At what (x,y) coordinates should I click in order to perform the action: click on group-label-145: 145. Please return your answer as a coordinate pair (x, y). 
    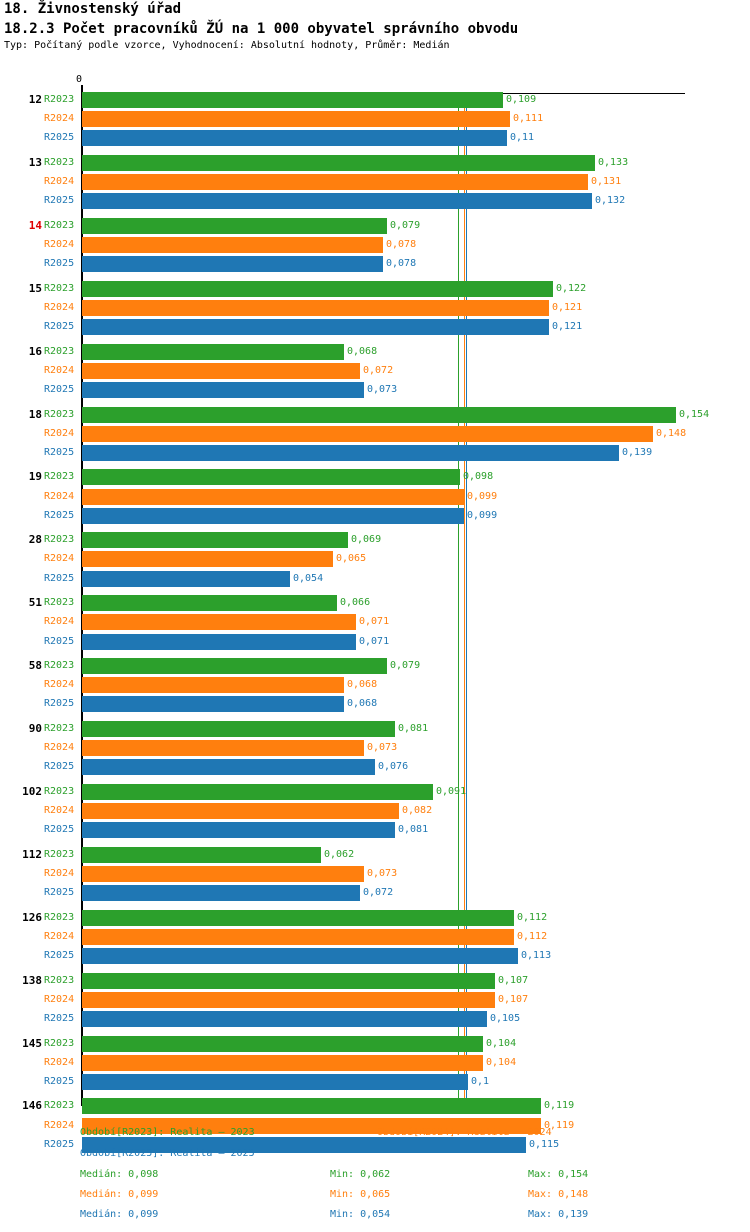
    Looking at the image, I should click on (32, 1043).